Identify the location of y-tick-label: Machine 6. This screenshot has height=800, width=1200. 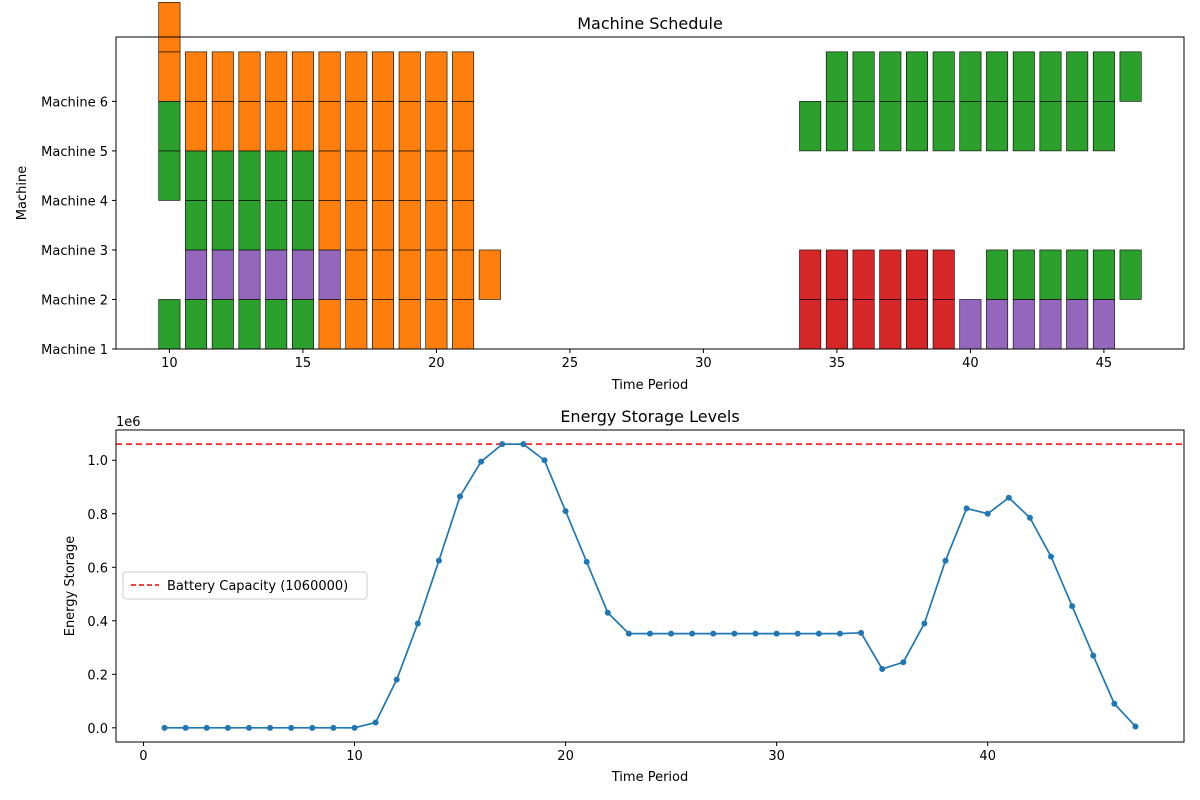
(74, 102).